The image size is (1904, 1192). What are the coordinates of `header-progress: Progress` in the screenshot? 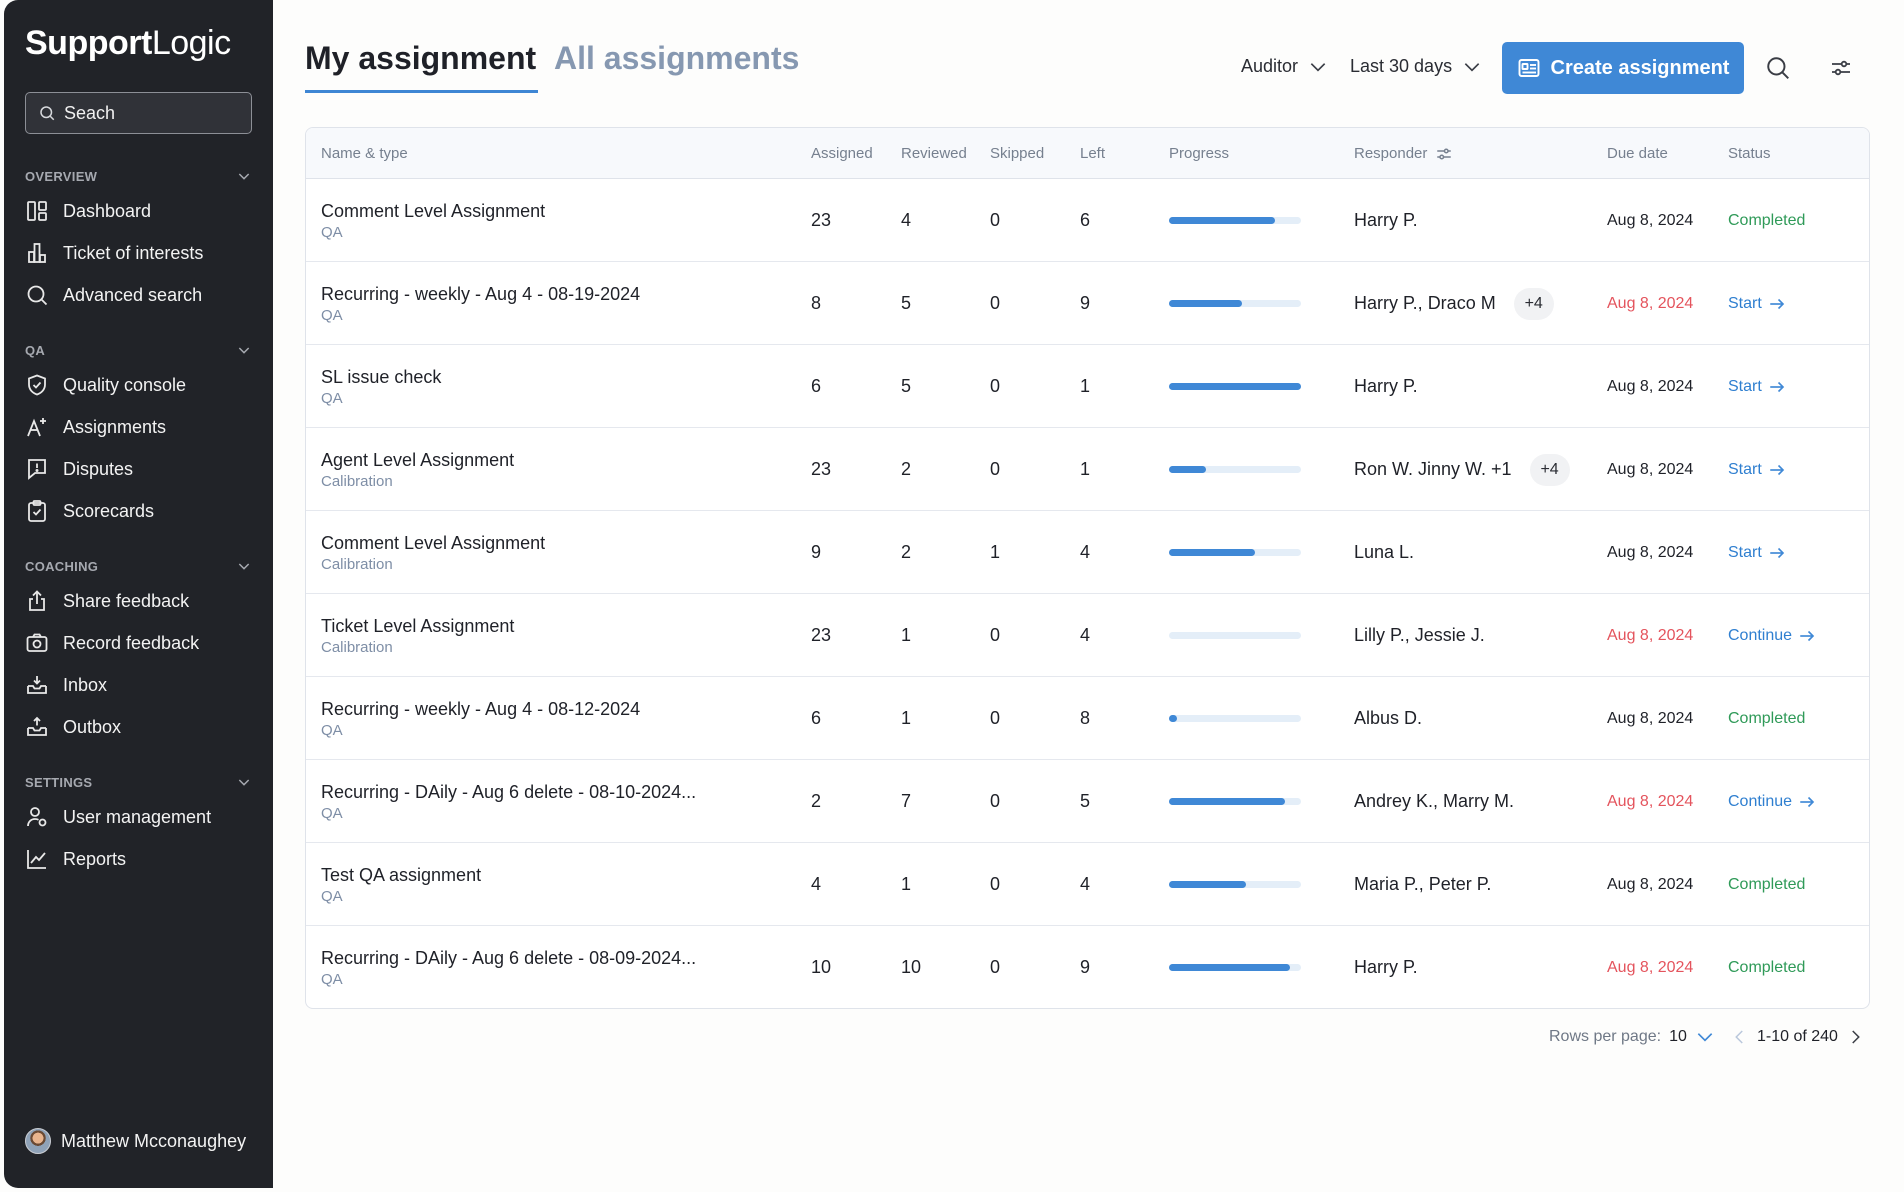 It's located at (1199, 153).